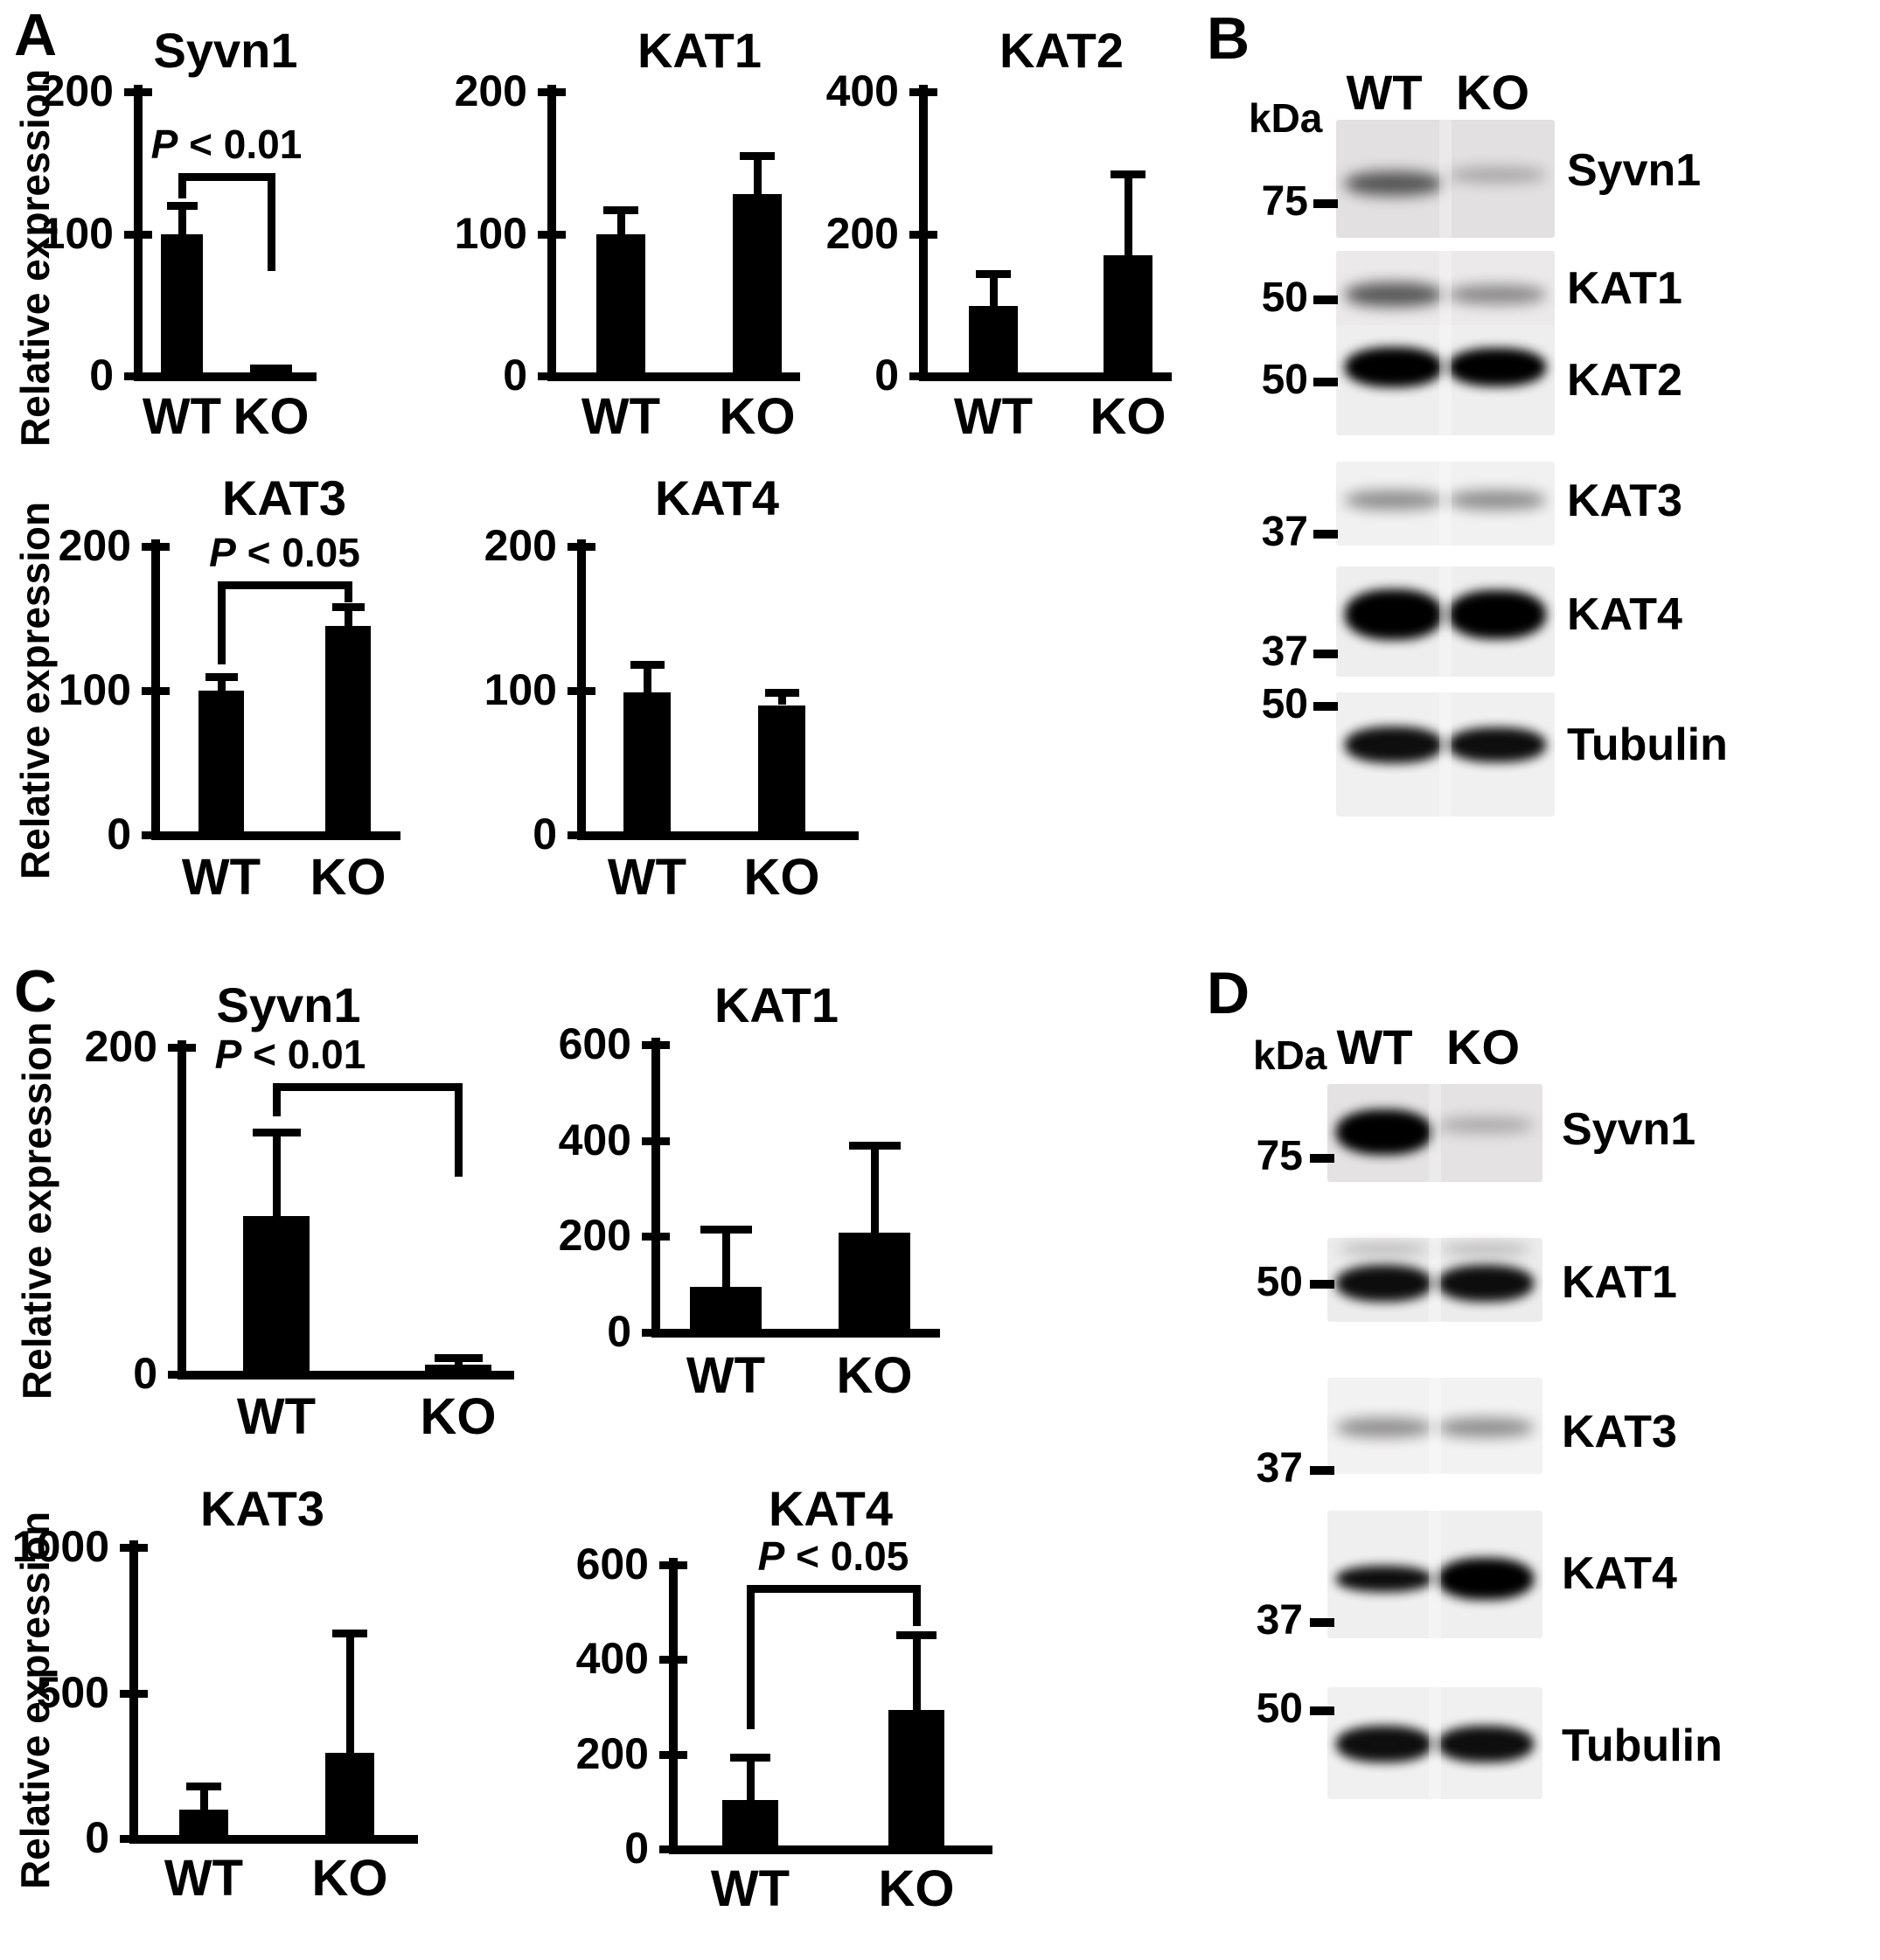  What do you see at coordinates (1384, 1249) in the screenshot?
I see `band-upper-kat1-wt` at bounding box center [1384, 1249].